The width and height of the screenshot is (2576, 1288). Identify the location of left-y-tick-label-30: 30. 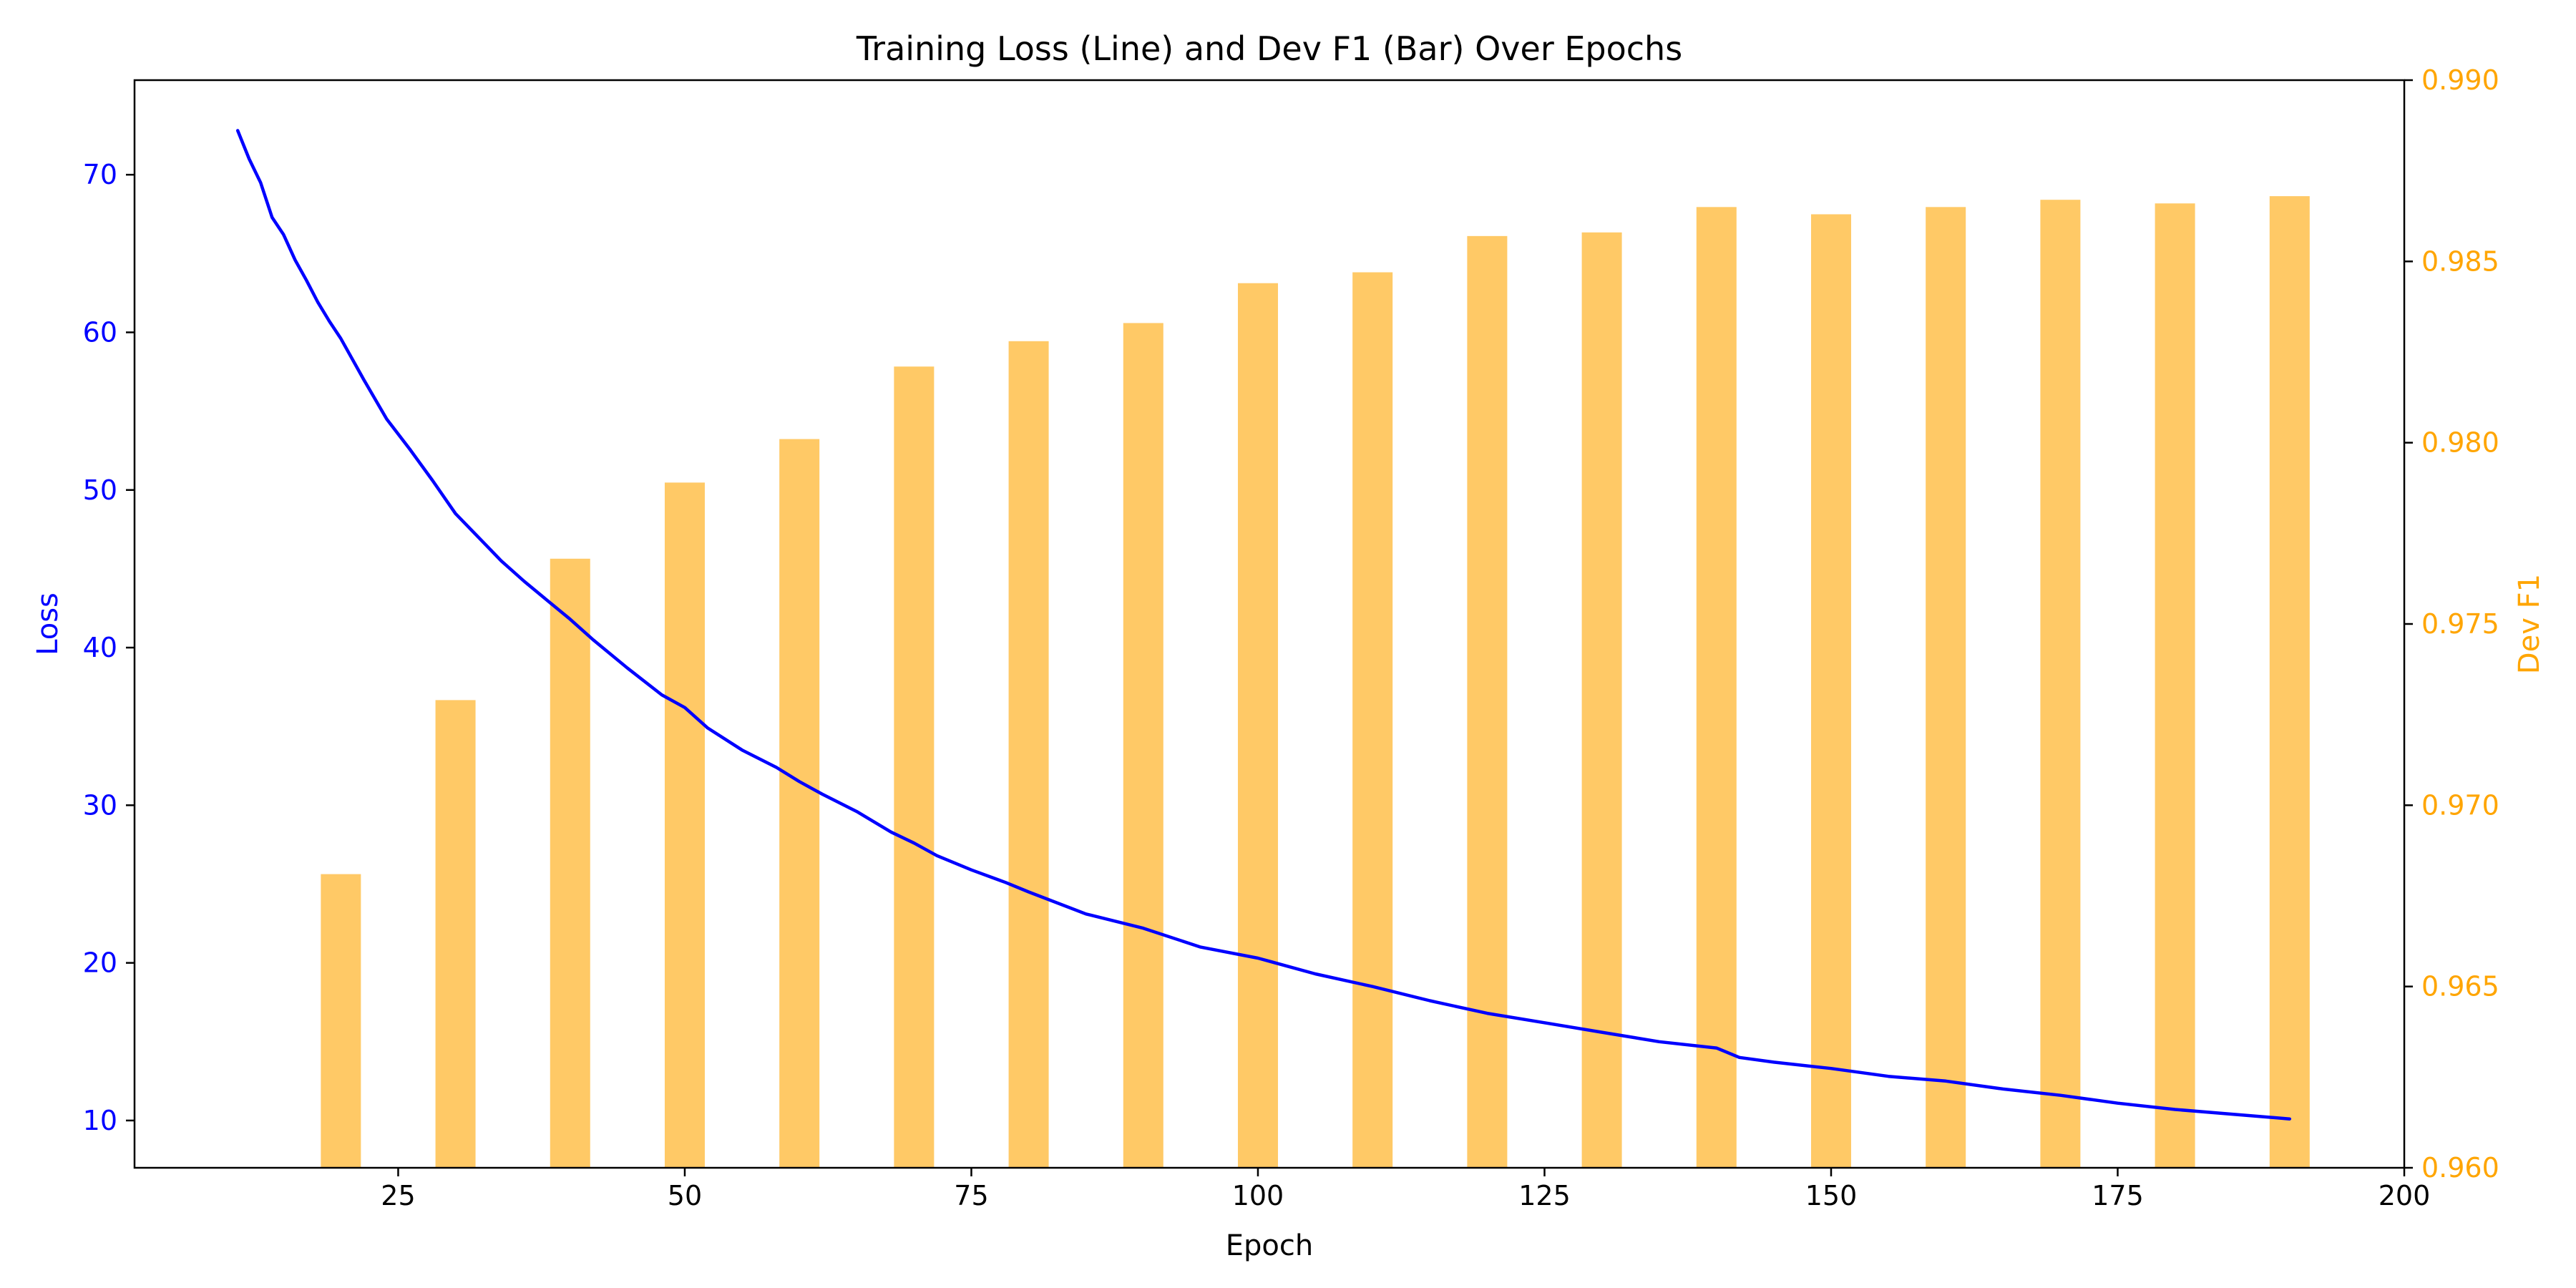
(100, 805).